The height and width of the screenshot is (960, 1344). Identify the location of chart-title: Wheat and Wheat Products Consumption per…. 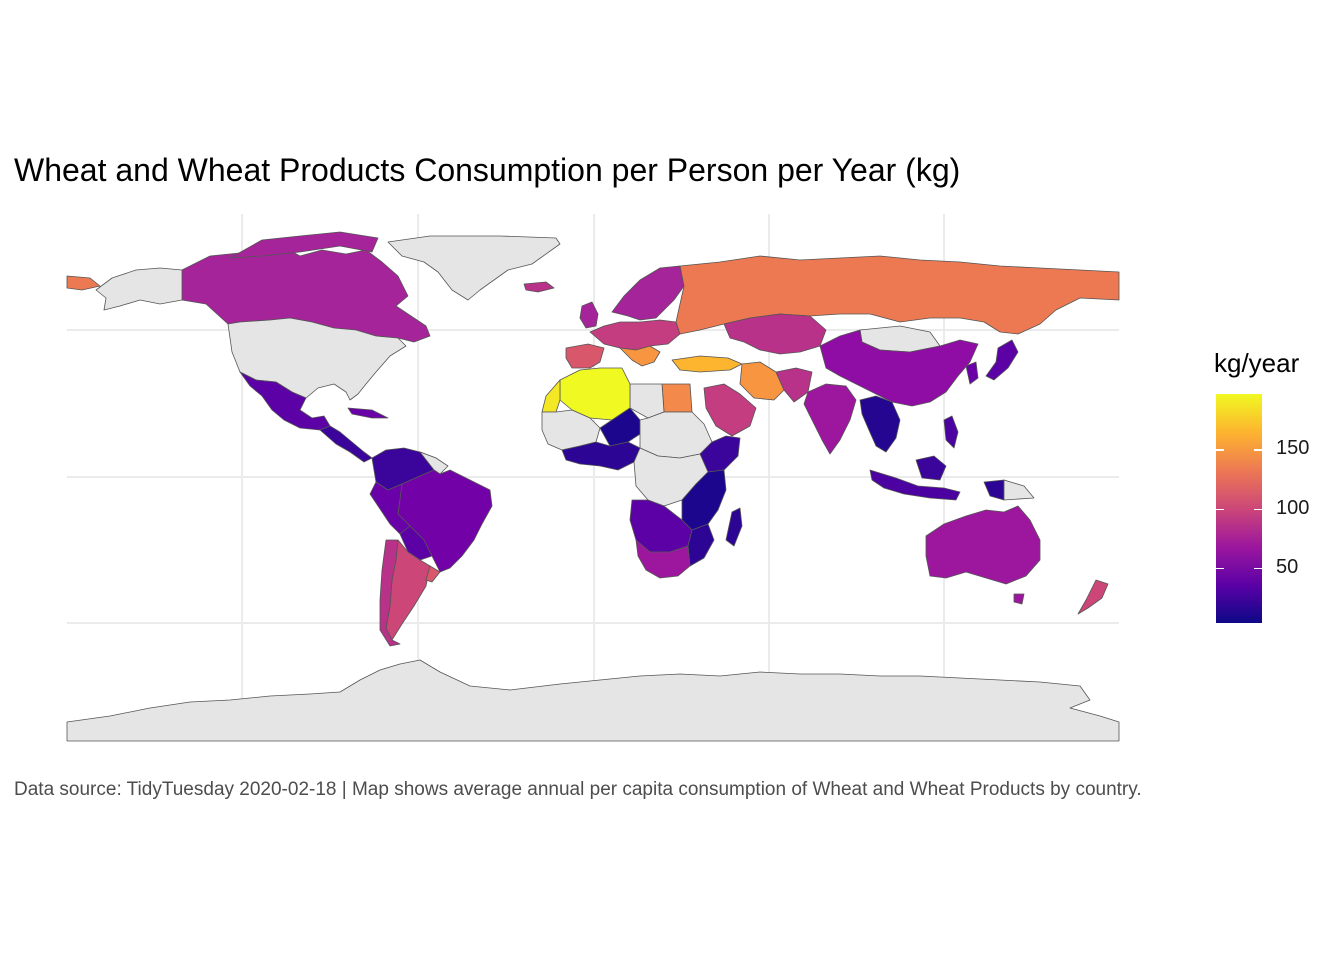
(487, 170).